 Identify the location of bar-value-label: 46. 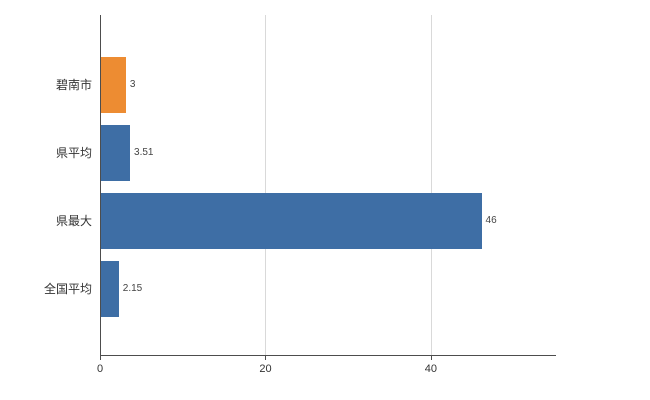
(491, 220).